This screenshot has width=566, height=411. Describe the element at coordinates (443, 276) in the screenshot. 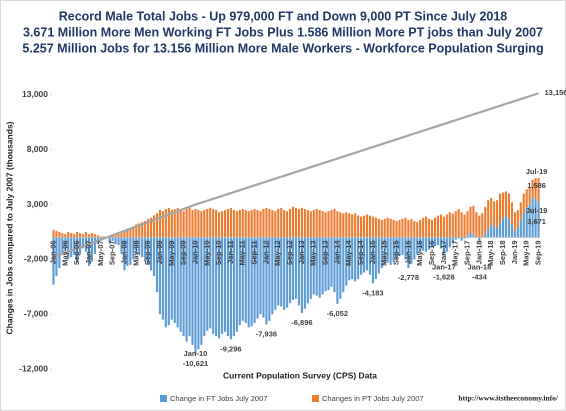

I see `data-label: -1,628` at that location.